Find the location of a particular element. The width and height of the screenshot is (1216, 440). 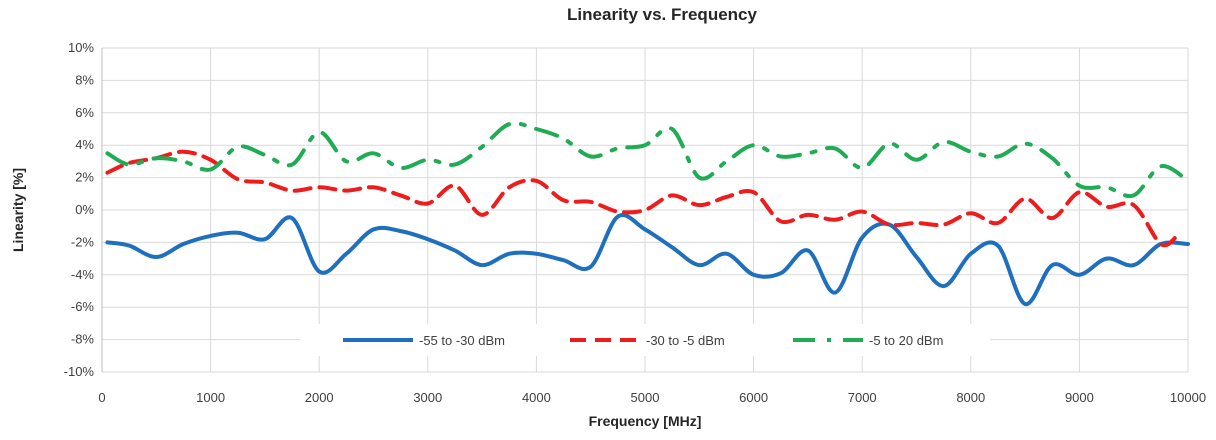

legend-label-series-2: -30 to -5 dBm is located at coordinates (685, 340).